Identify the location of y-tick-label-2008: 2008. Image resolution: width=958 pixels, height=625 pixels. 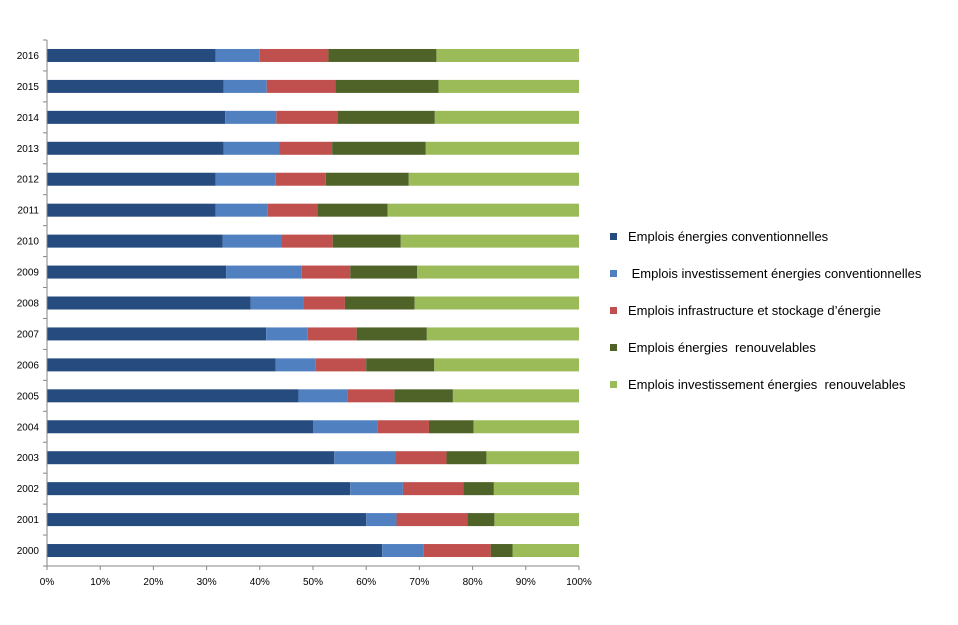
(28, 304).